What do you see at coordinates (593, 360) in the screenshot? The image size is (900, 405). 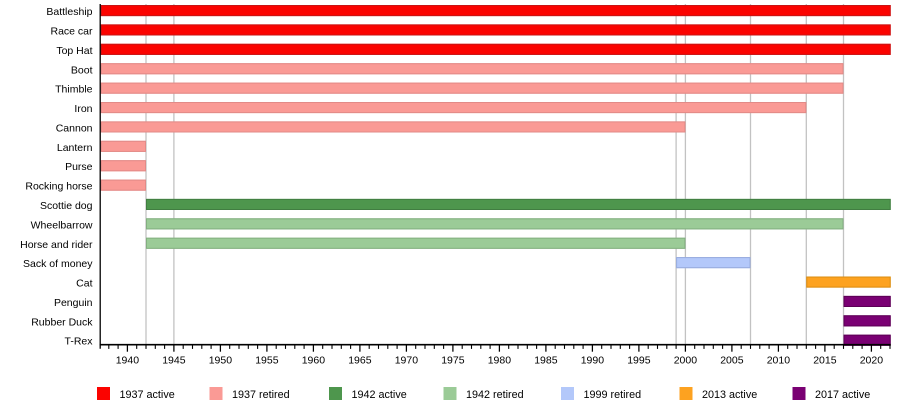 I see `svg-text: 1990` at bounding box center [593, 360].